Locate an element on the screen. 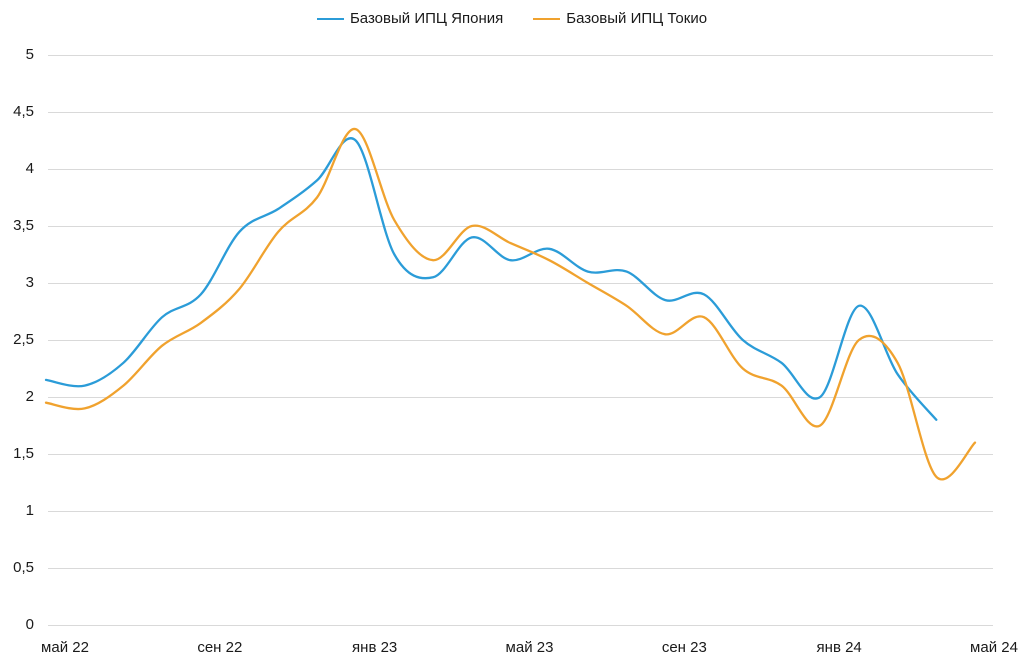  x-axis-tick-label: сен 23 is located at coordinates (684, 647).